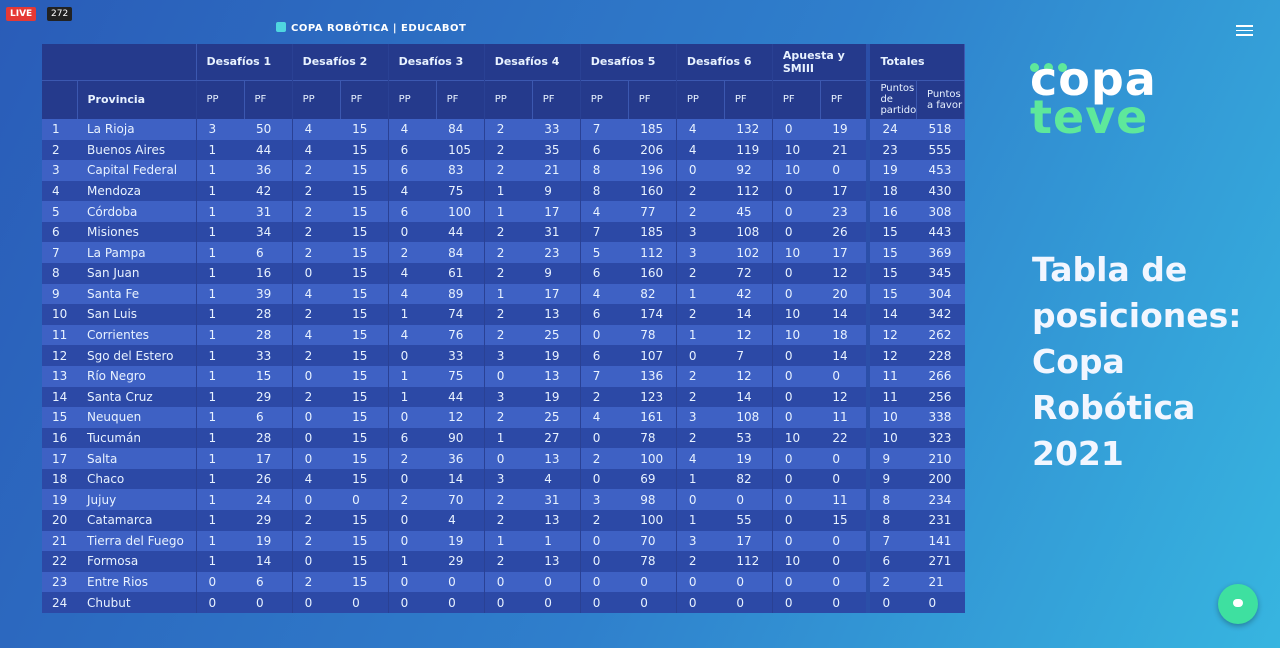  Describe the element at coordinates (940, 211) in the screenshot. I see `total-cell: 308` at that location.